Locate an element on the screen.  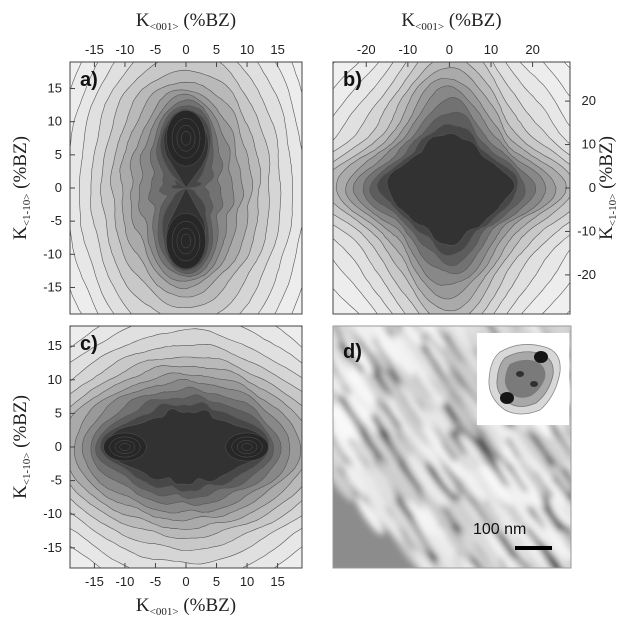
stm-stripe-texture is located at coordinates (452, 447).